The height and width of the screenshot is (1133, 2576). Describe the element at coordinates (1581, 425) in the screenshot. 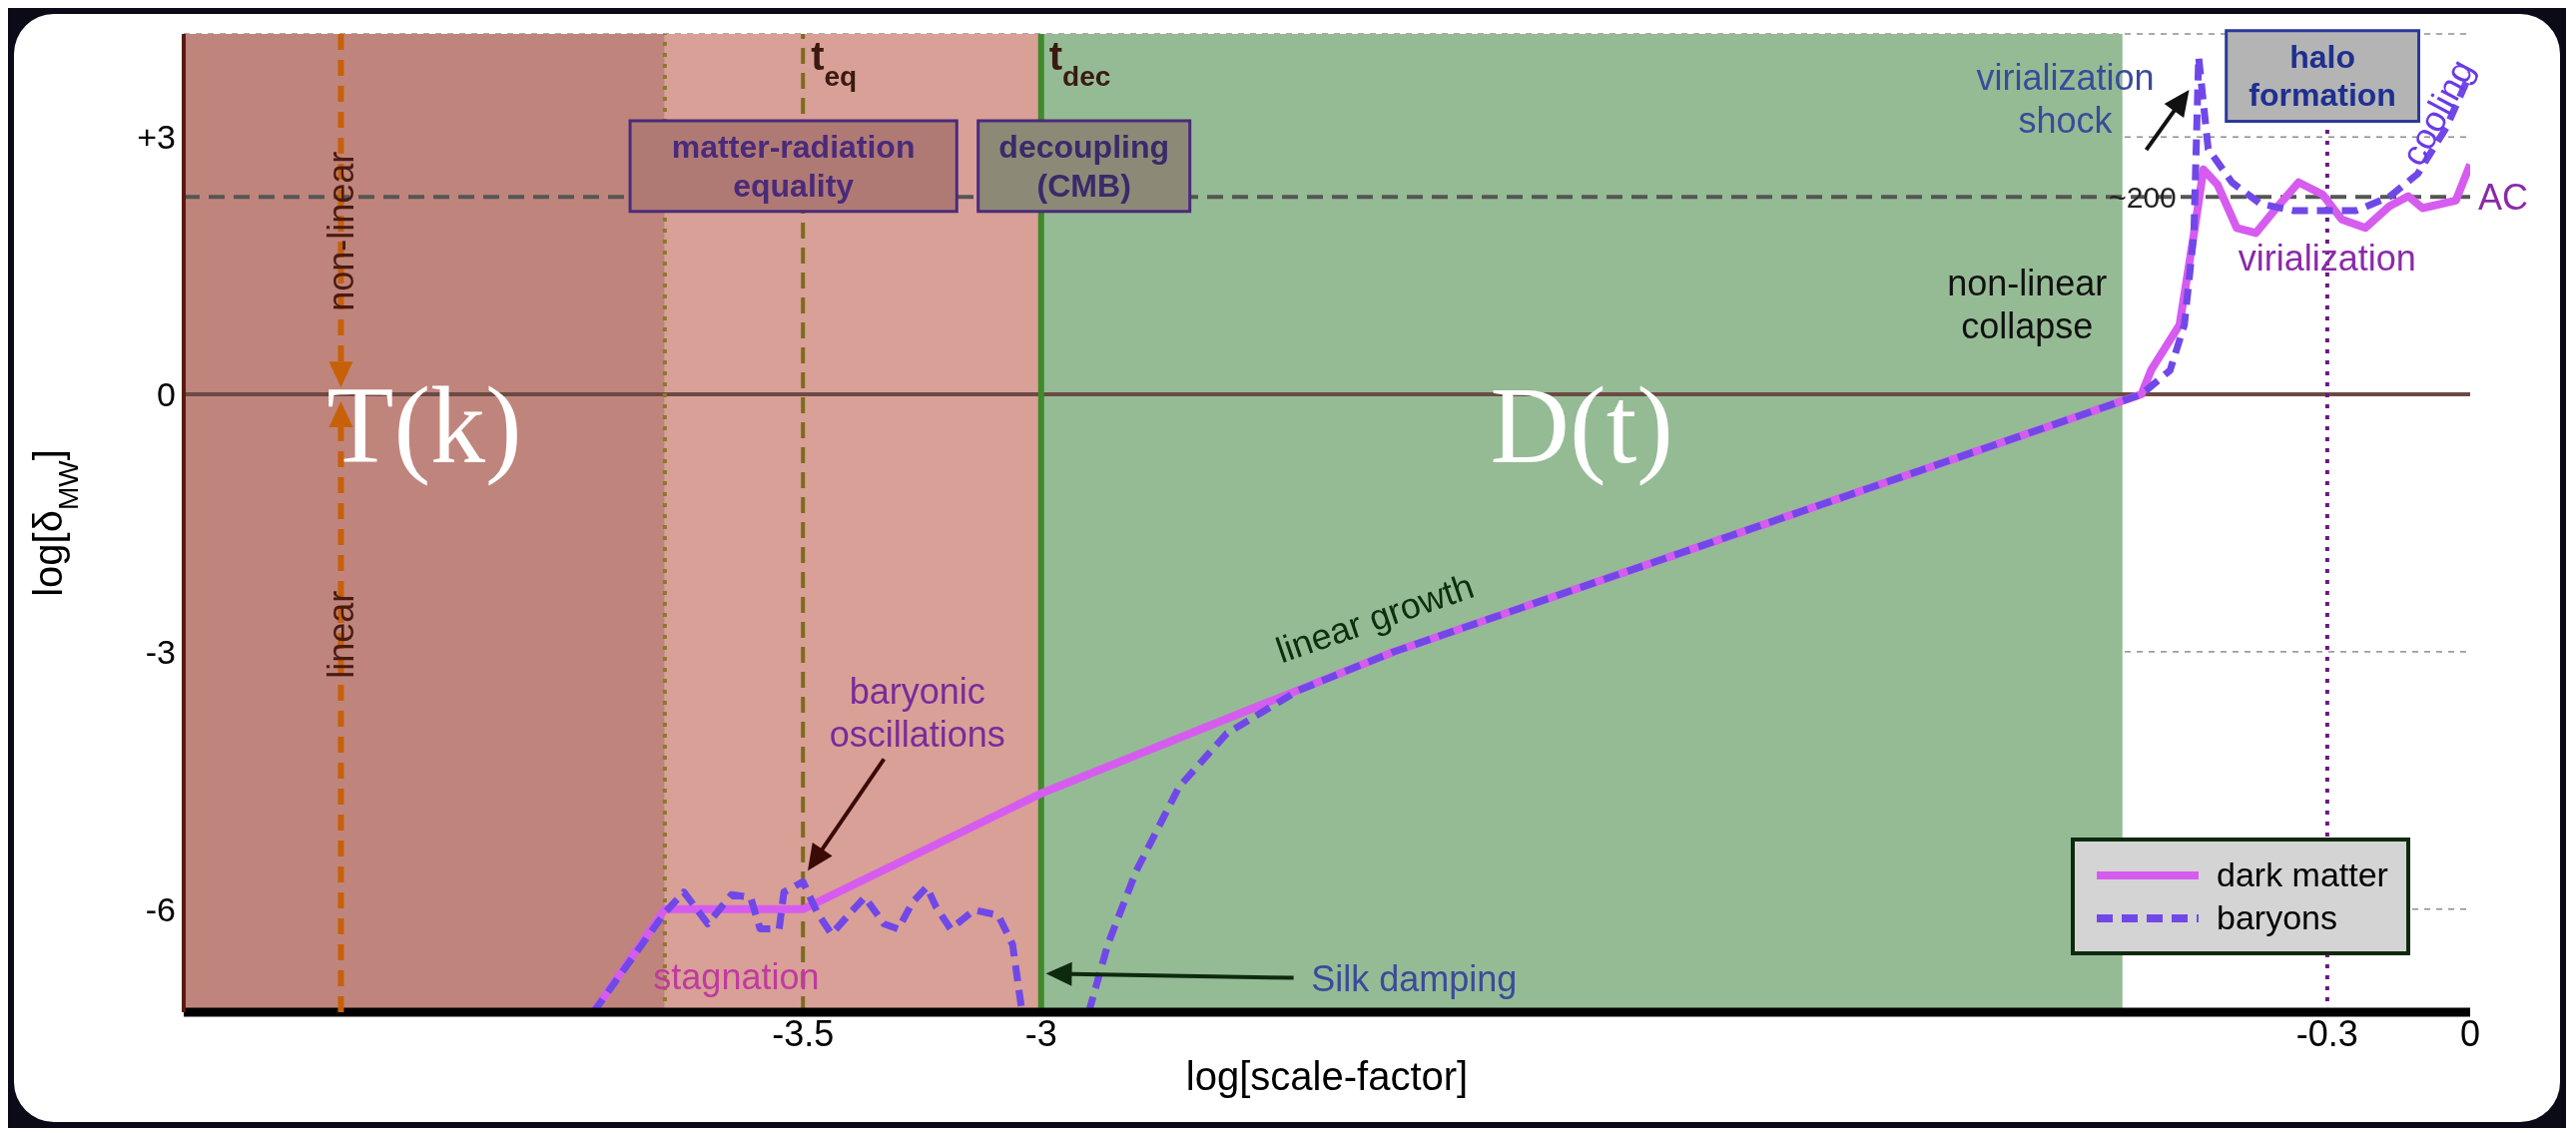

I see `band-label: D(t)` at that location.